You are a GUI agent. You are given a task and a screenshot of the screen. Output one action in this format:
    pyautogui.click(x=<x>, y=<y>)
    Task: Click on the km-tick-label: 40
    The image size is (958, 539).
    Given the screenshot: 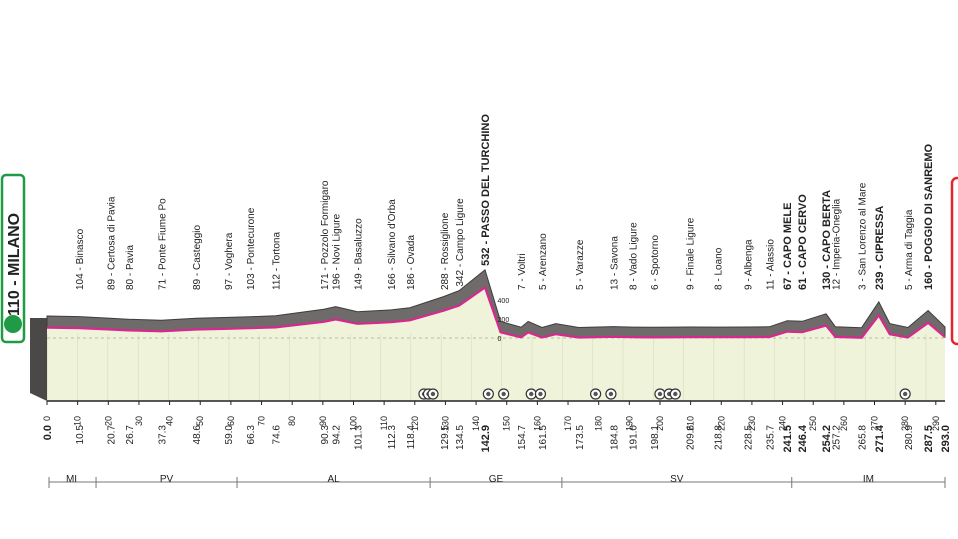 What is the action you would take?
    pyautogui.click(x=170, y=421)
    